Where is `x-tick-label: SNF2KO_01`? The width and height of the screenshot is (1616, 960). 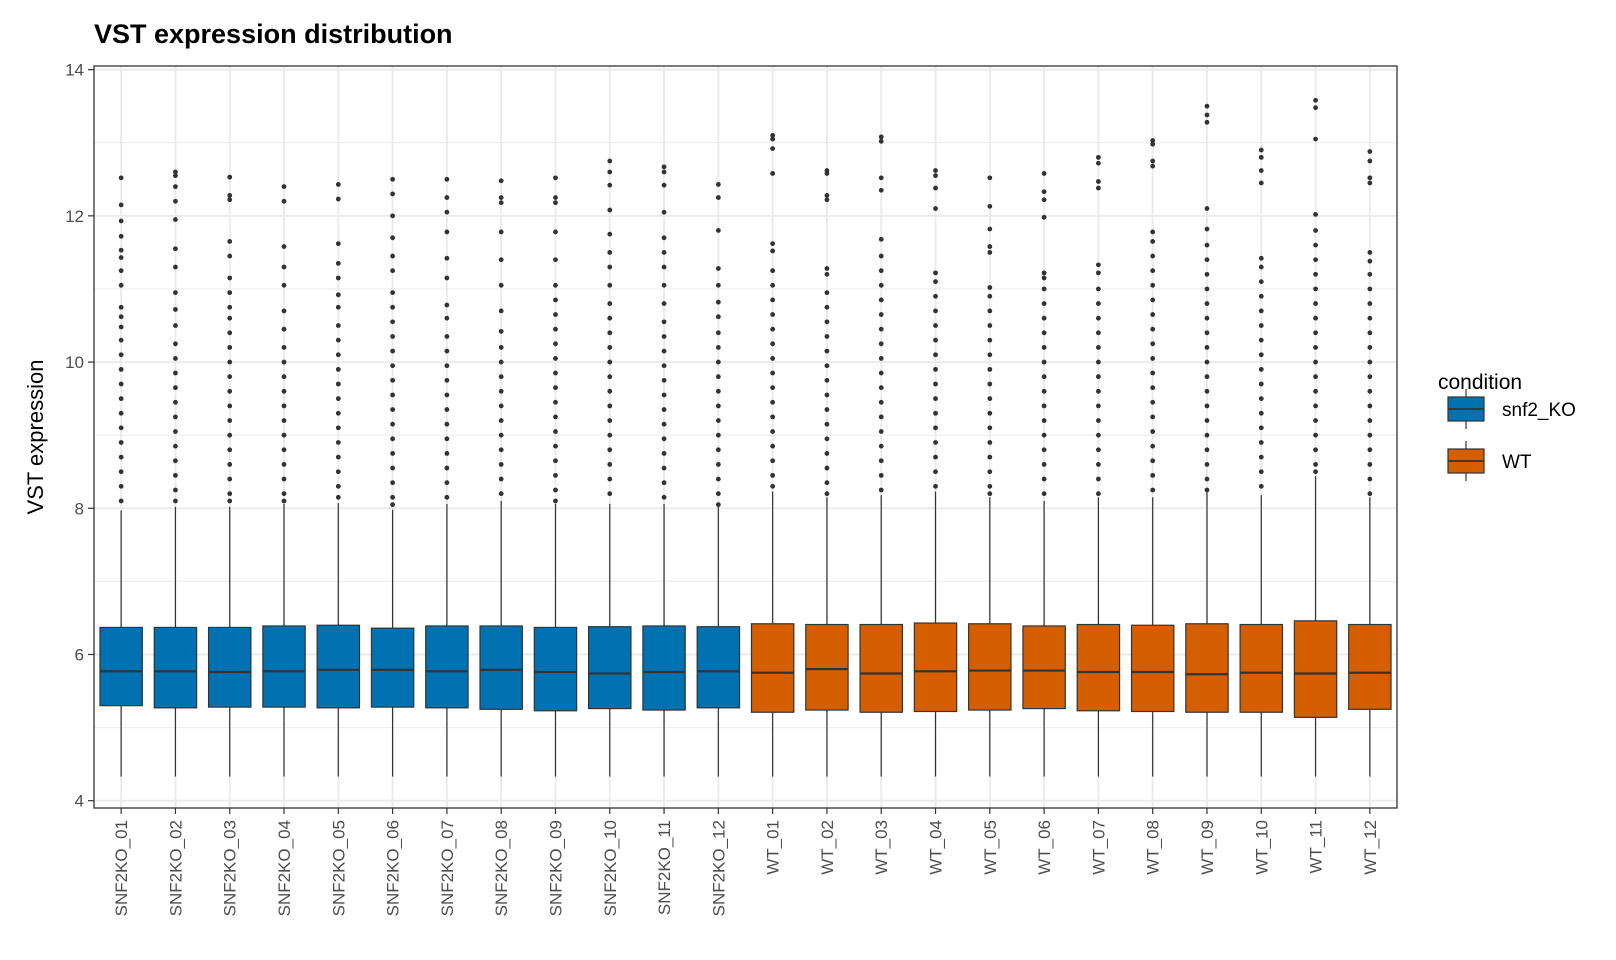
x-tick-label: SNF2KO_01 is located at coordinates (121, 868).